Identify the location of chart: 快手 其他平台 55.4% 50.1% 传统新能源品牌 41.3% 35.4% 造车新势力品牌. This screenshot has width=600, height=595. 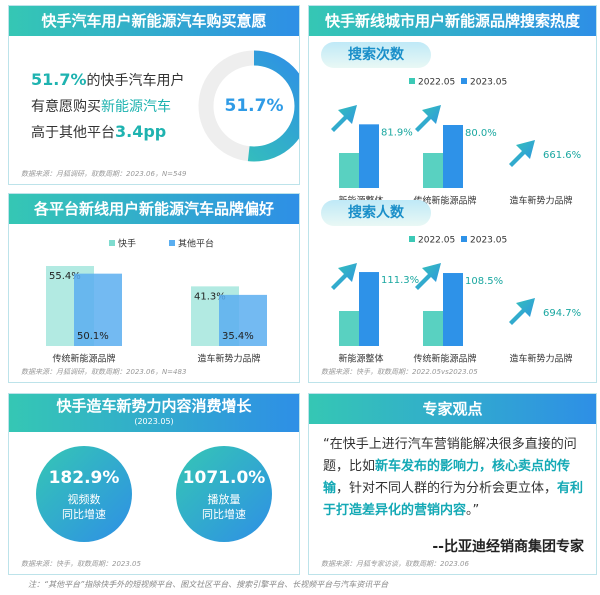
(156, 301).